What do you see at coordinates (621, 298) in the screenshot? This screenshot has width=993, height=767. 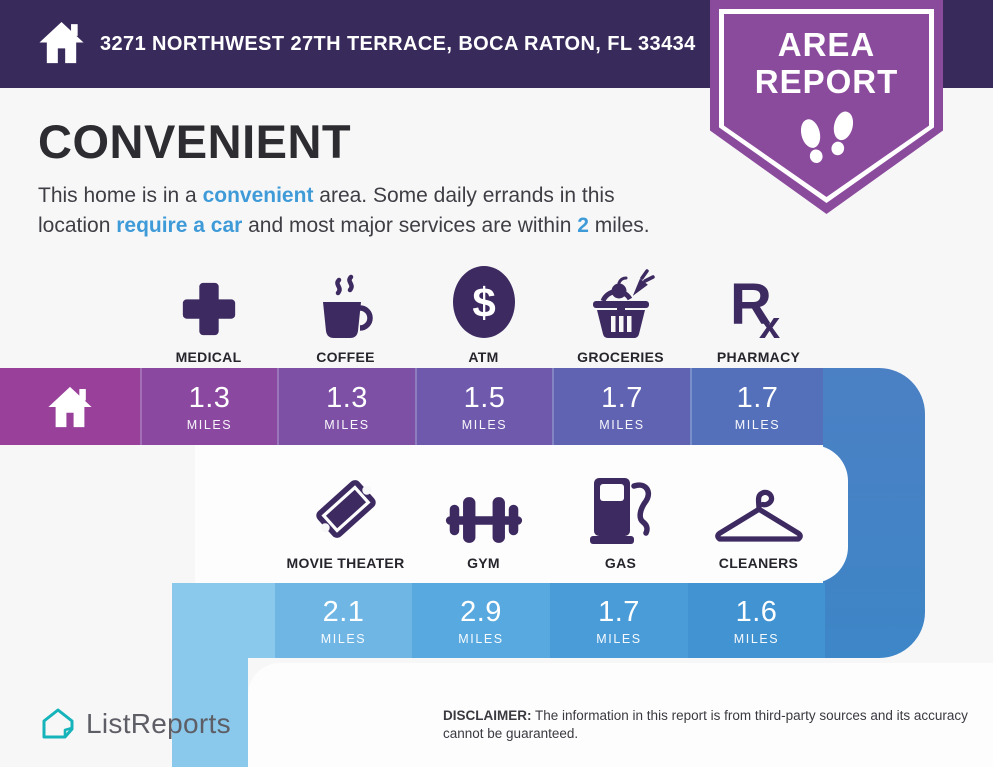 I see `grocery-basket-icon` at bounding box center [621, 298].